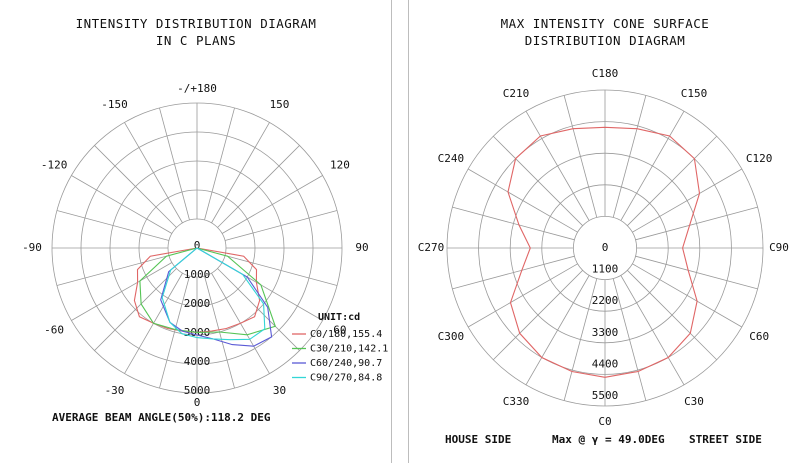 This screenshot has width=800, height=463. What do you see at coordinates (431, 247) in the screenshot?
I see `c-plane-label: C270` at bounding box center [431, 247].